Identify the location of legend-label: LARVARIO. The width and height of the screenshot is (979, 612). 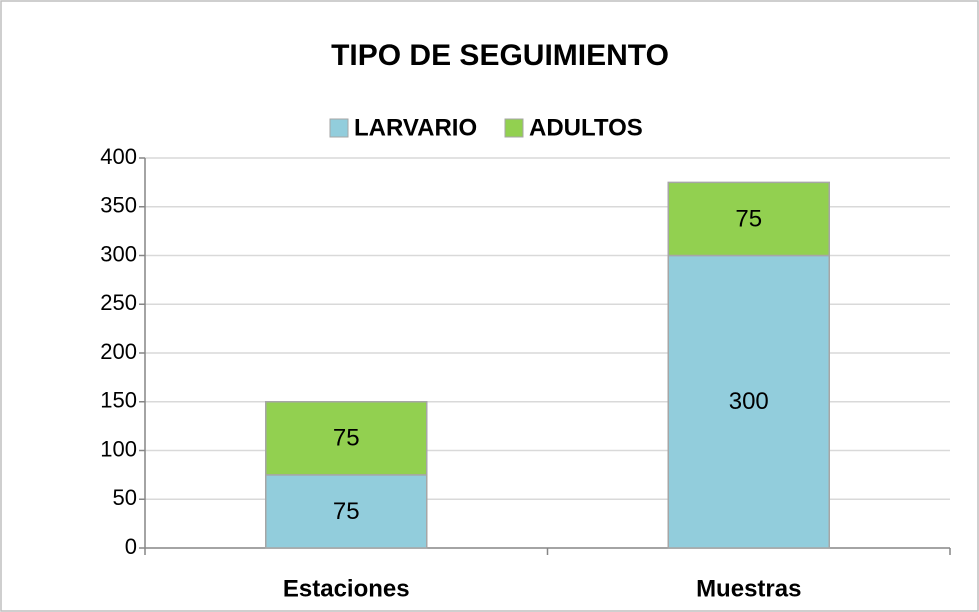
(415, 127).